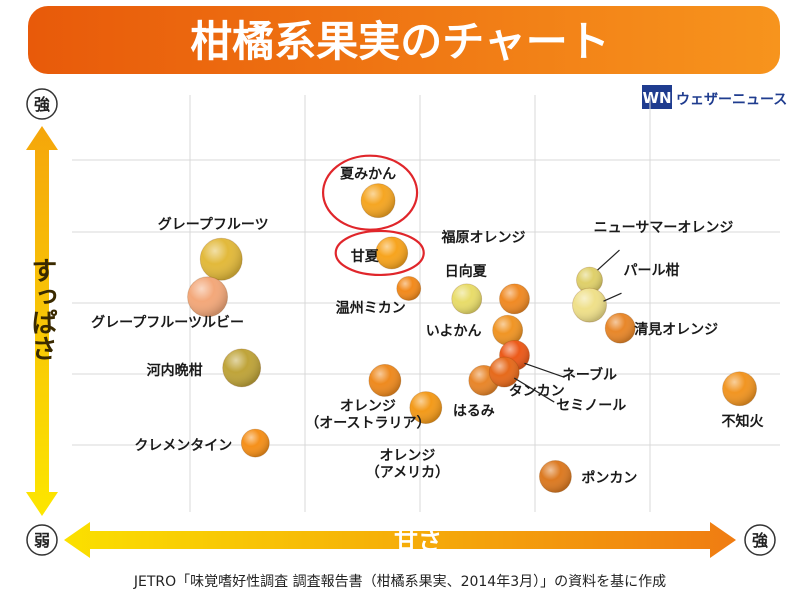 The image size is (800, 600). What do you see at coordinates (609, 478) in the screenshot?
I see `point-label: ポンカン` at bounding box center [609, 478].